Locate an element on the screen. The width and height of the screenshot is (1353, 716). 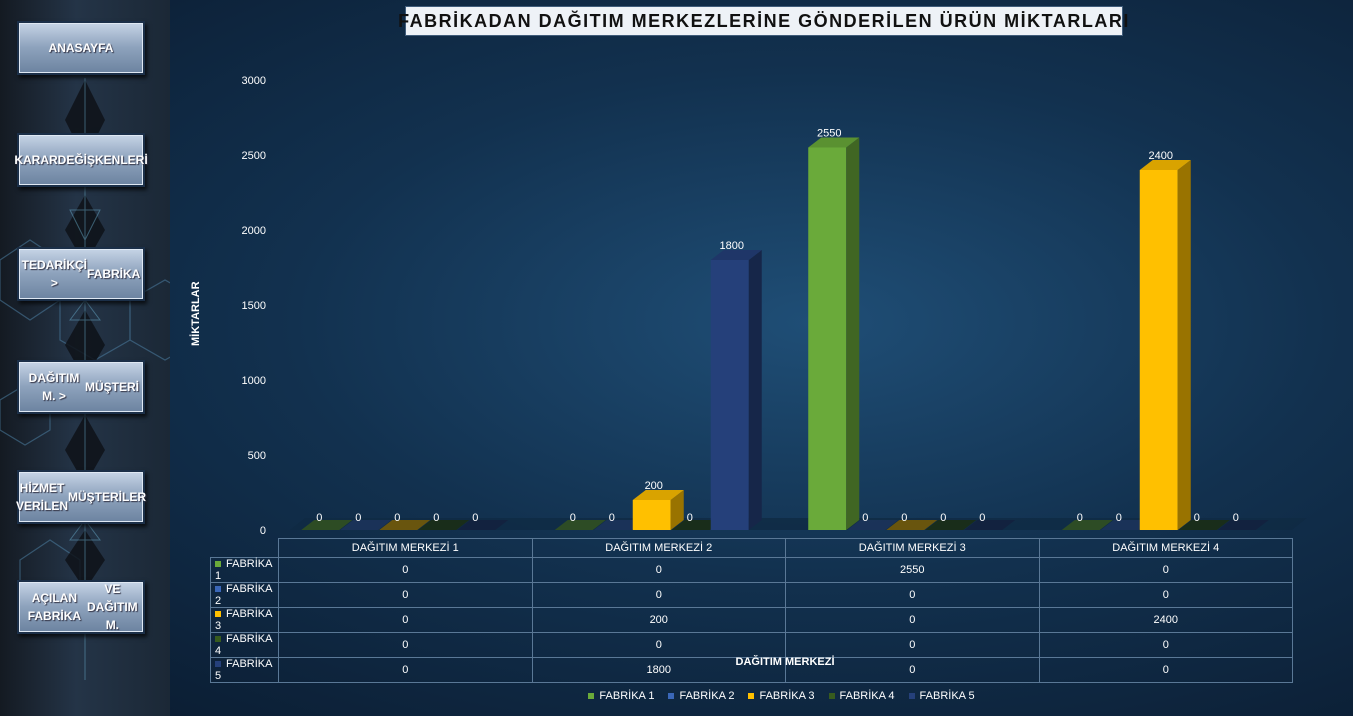
nav-button-label: HİZMET VERİLEN is located at coordinates (42, 497).